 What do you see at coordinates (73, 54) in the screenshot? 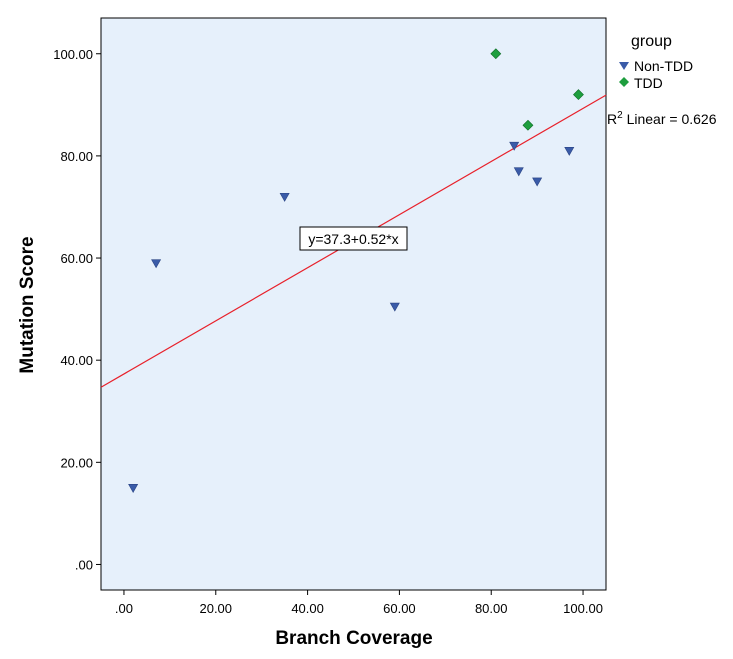
I see `y-tick-label: 100.00` at bounding box center [73, 54].